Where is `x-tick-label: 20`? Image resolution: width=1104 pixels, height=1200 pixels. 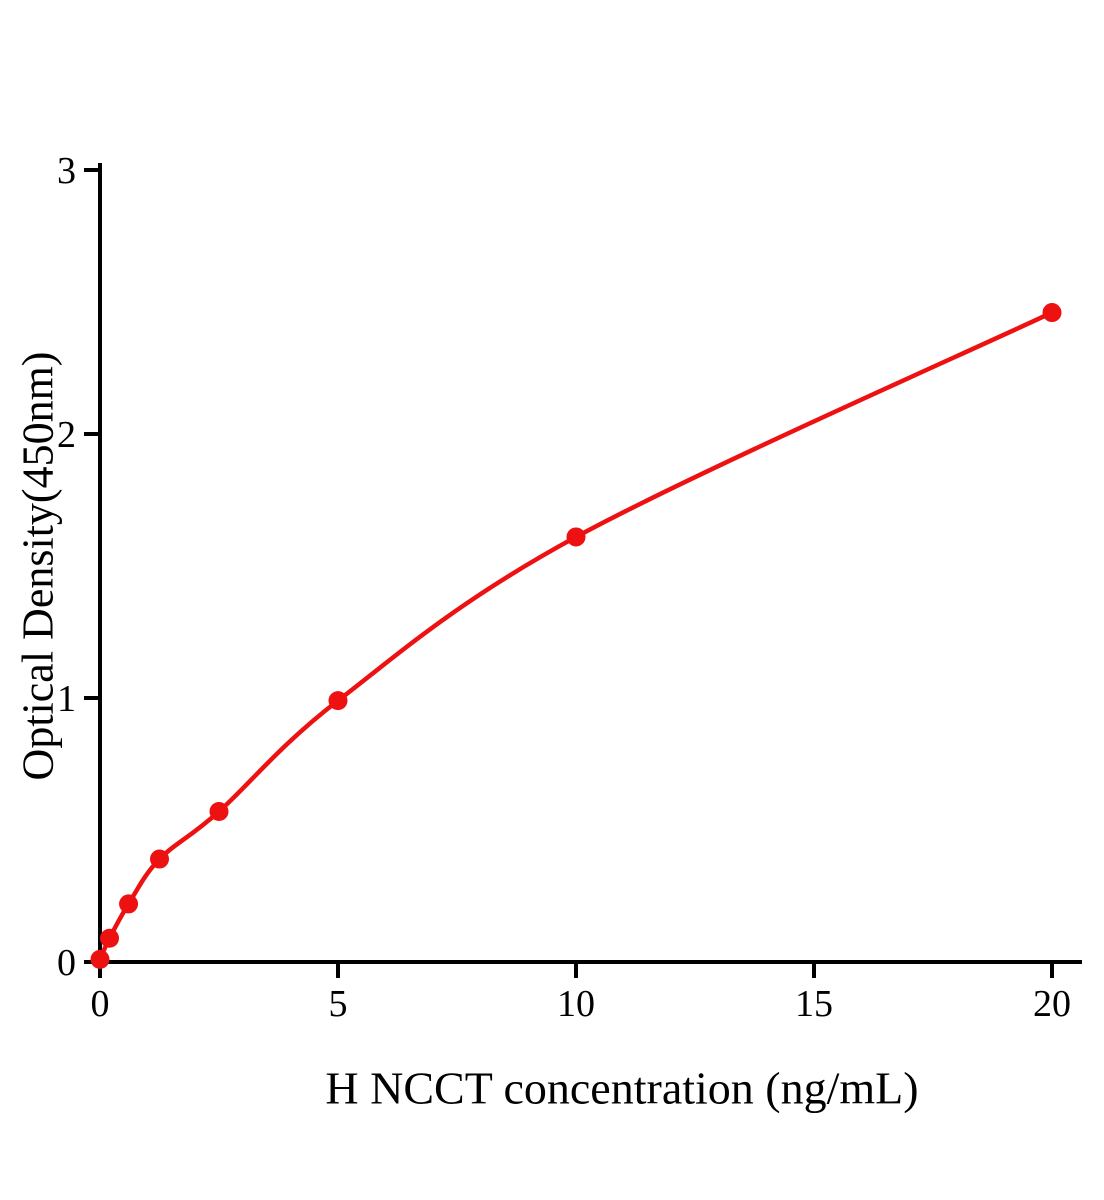 x-tick-label: 20 is located at coordinates (1052, 1004).